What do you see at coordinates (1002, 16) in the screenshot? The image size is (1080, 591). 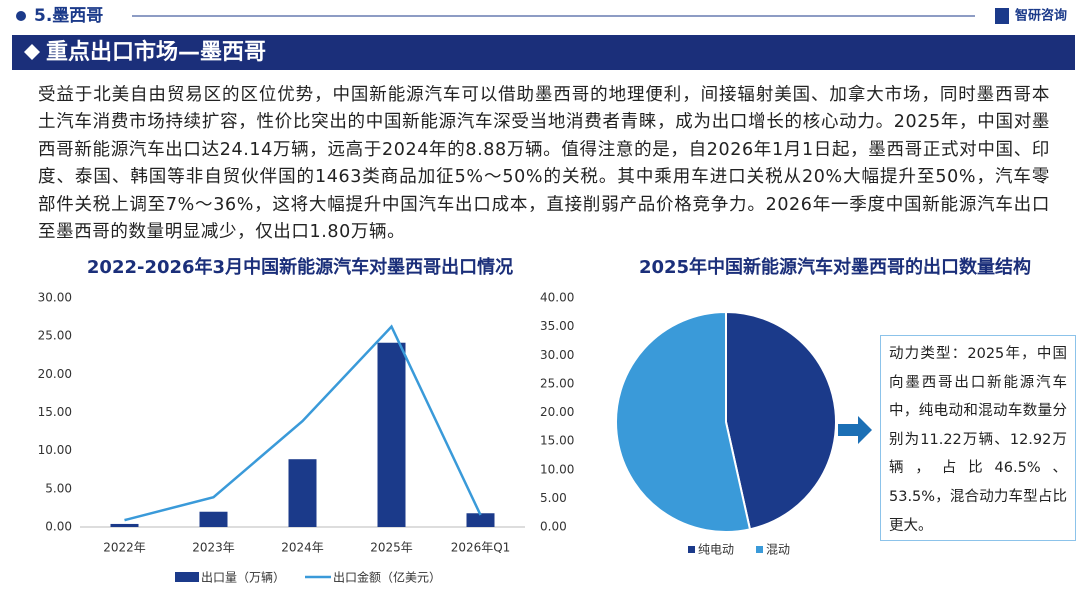 I see `logo` at bounding box center [1002, 16].